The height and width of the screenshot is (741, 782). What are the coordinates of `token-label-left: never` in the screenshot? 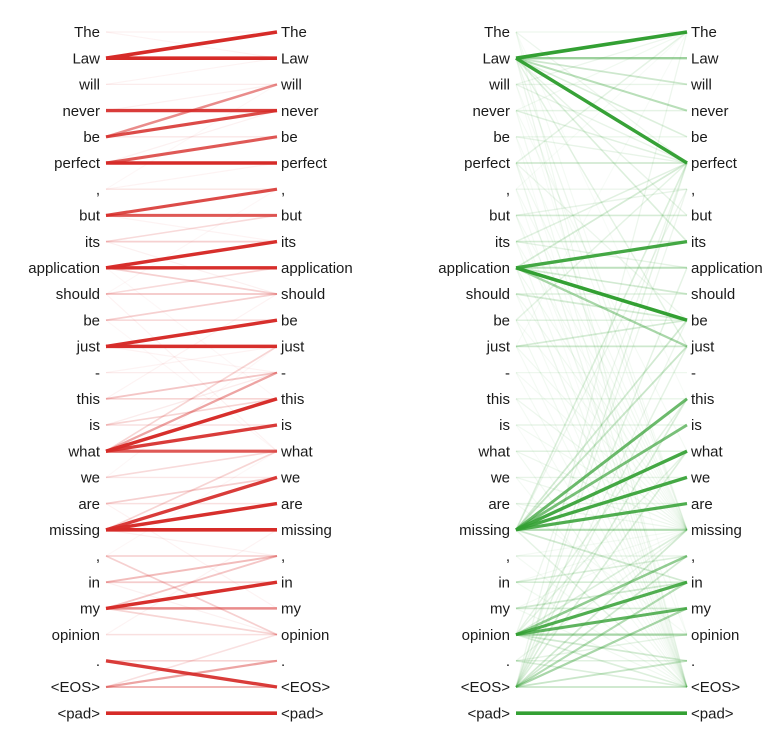 It's located at (491, 111).